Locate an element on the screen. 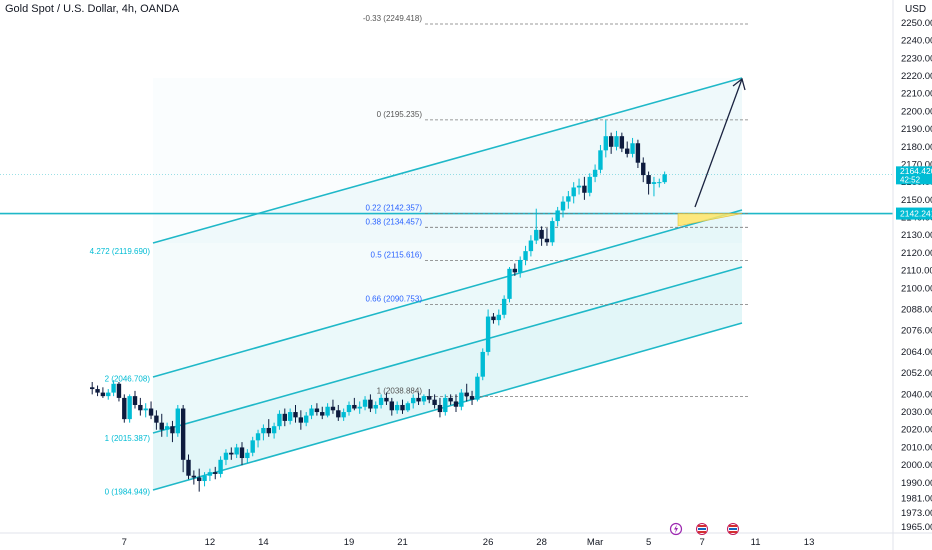 The height and width of the screenshot is (550, 932). fib-level-label: 0 (2195.235) is located at coordinates (400, 114).